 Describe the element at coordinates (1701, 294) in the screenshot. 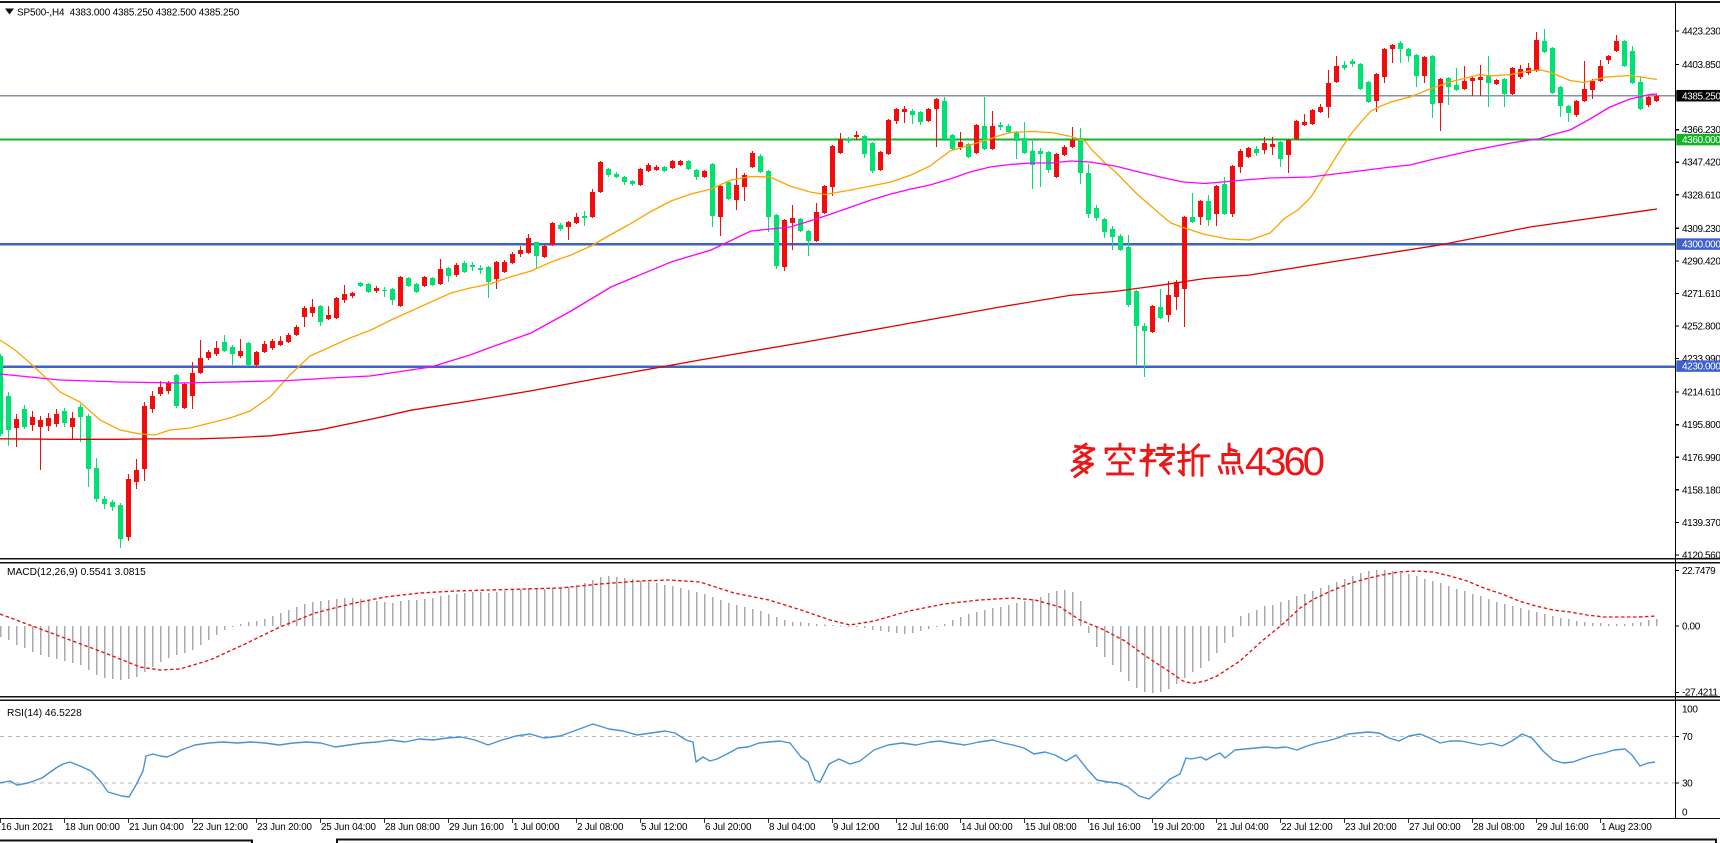

I see `svg-text: 4271.610` at that location.